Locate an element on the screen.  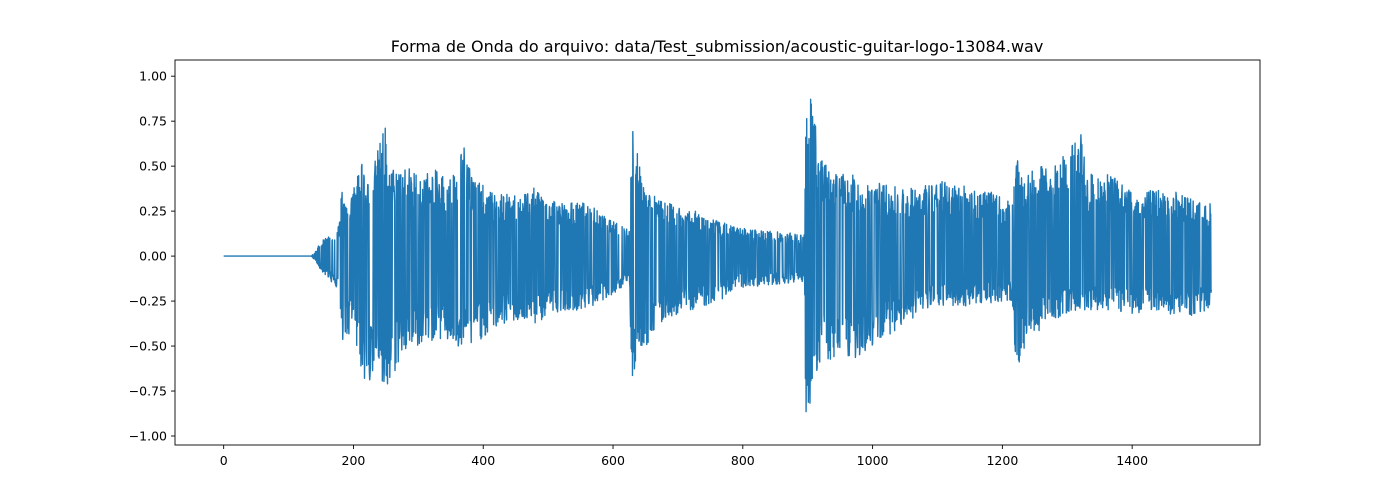
x-tick-label: 1400 is located at coordinates (1132, 460).